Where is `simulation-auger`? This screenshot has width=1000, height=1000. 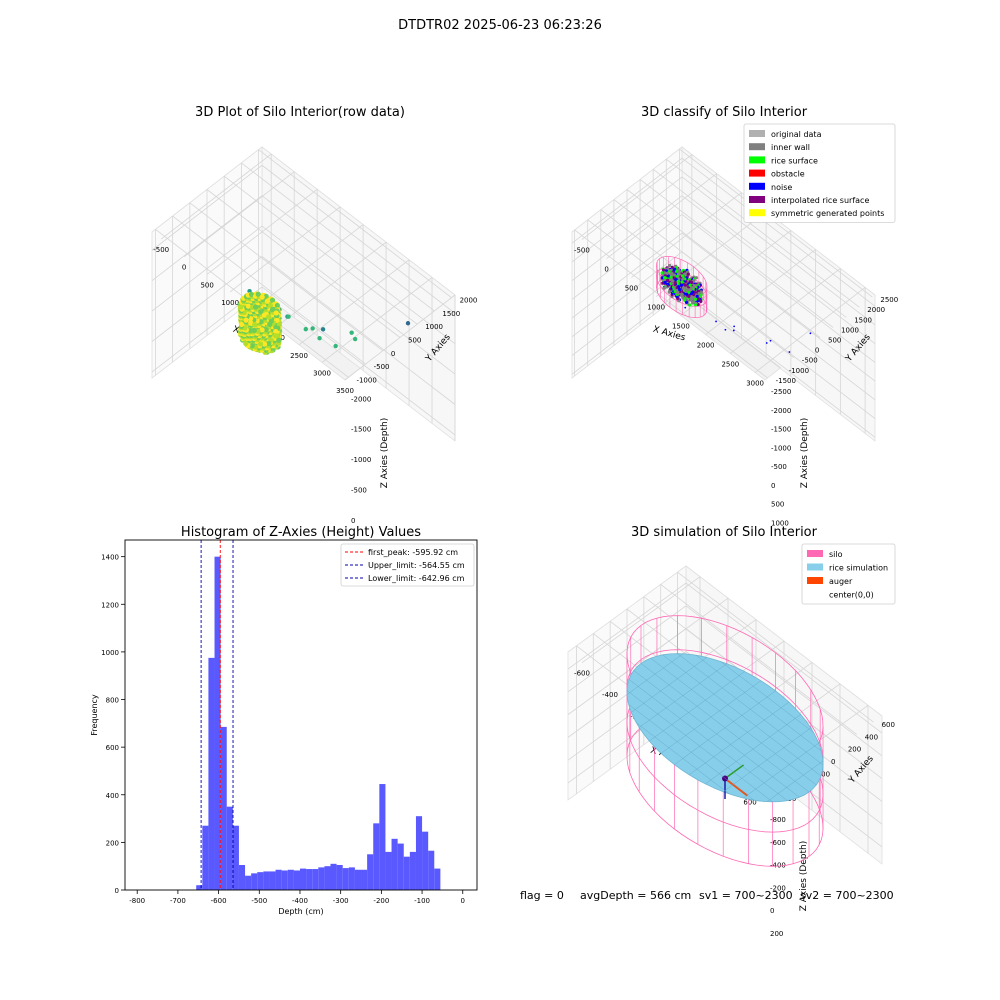
simulation-auger is located at coordinates (736, 787).